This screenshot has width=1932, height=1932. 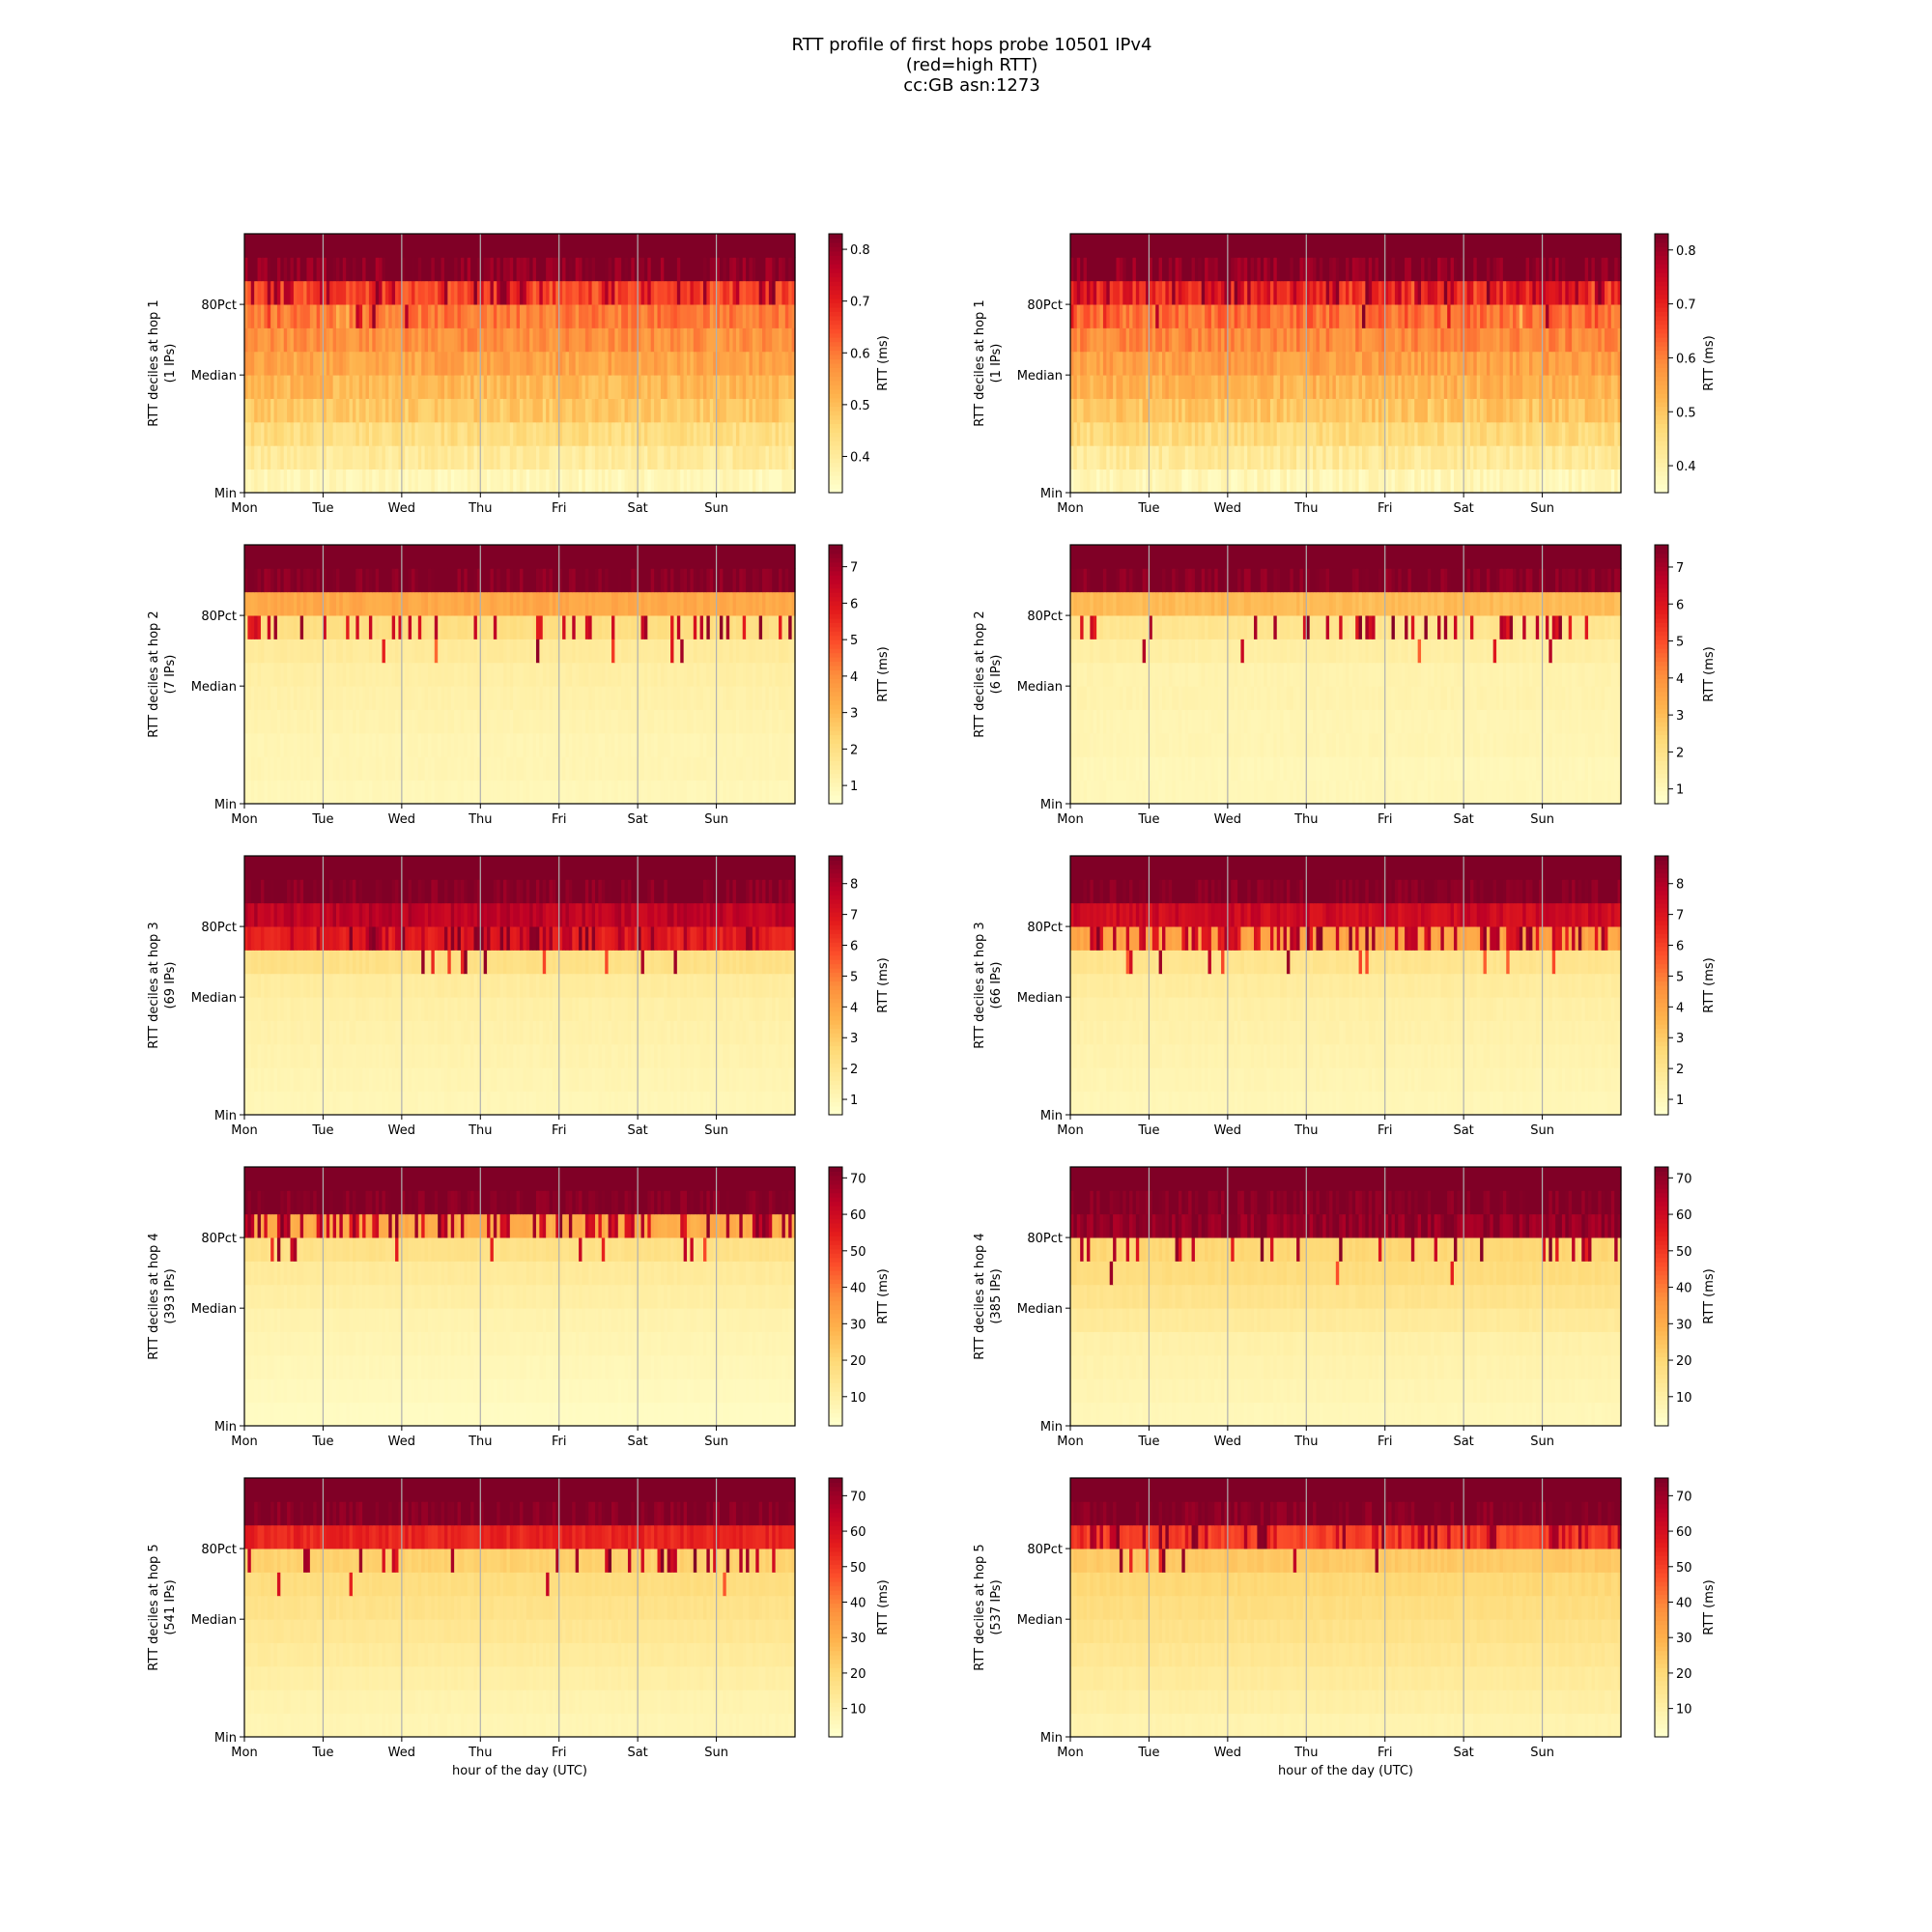 What do you see at coordinates (1686, 413) in the screenshot?
I see `colorbar-tick-label: 0.5` at bounding box center [1686, 413].